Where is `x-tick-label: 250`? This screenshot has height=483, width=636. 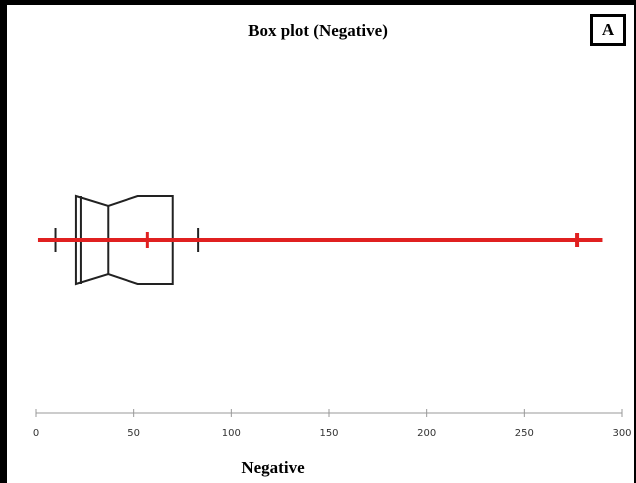
x-tick-label: 250 is located at coordinates (524, 433).